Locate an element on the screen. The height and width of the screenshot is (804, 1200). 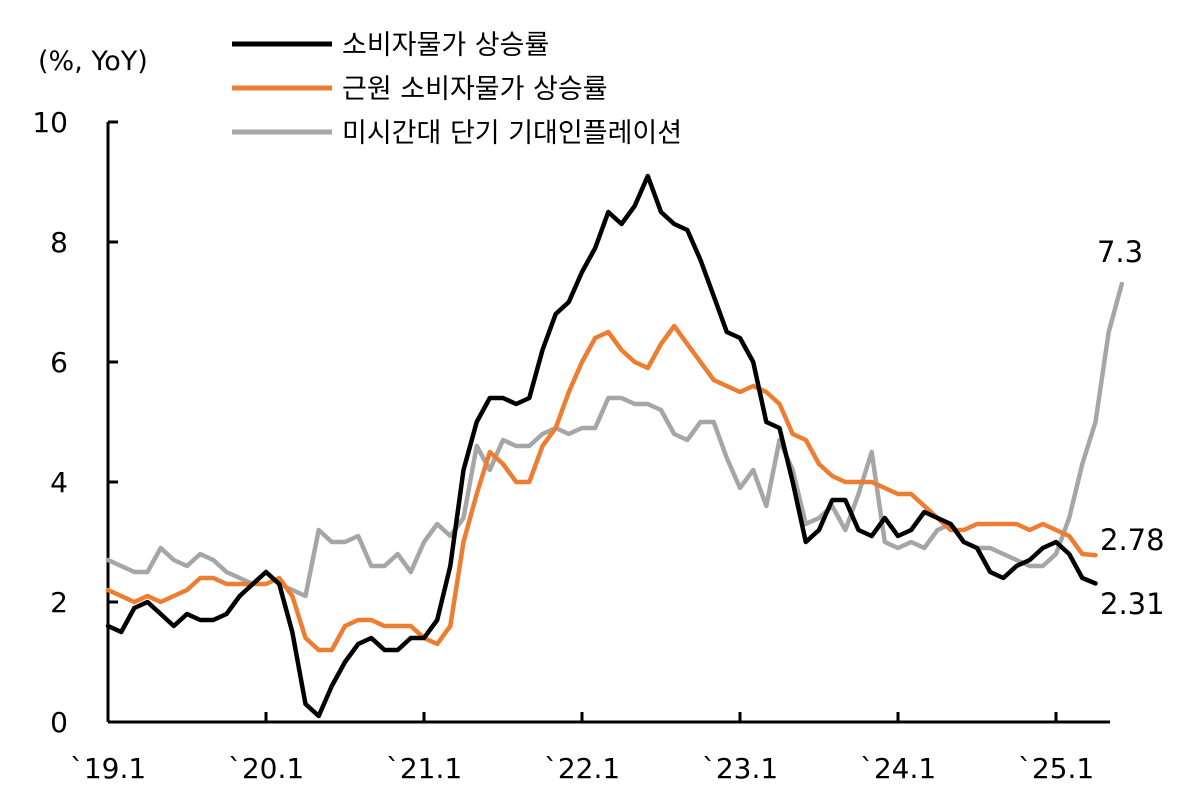
x-tick-label: `19.1 is located at coordinates (108, 768).